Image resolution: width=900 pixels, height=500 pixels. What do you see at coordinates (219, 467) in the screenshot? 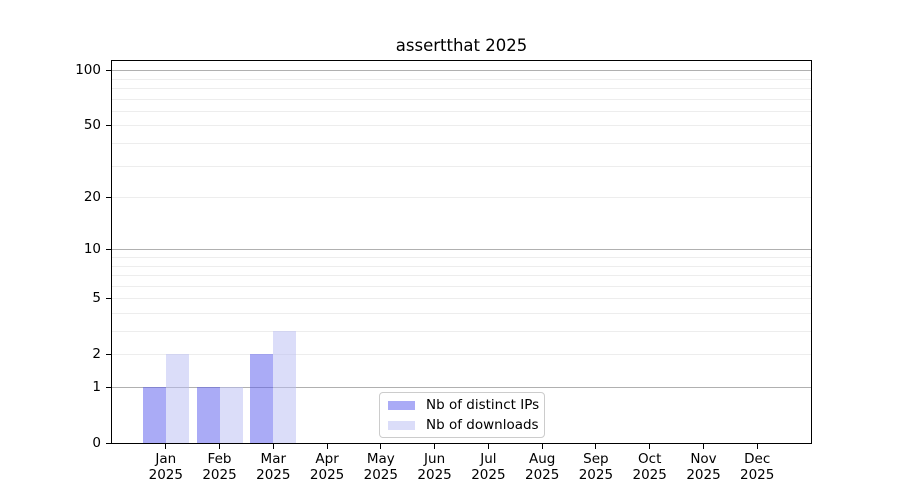
I see `x-axis-tick-label: Feb 2025` at bounding box center [219, 467].